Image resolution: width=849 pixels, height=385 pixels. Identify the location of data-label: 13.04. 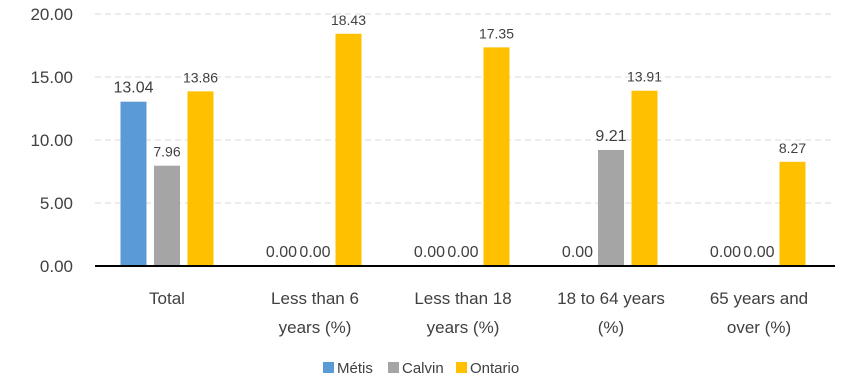
(133, 88).